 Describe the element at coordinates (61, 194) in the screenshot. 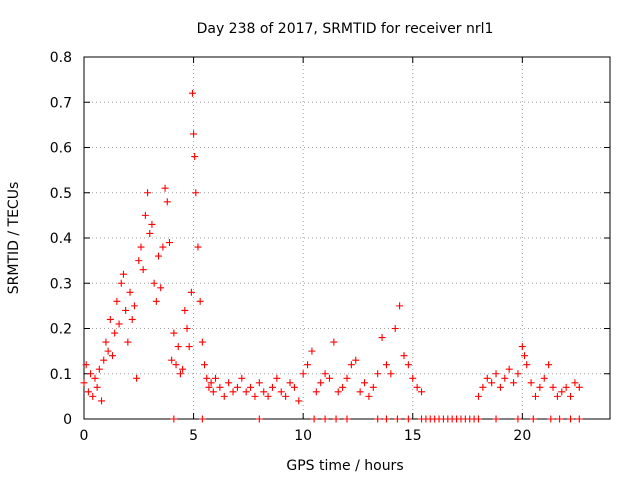

I see `y-tick-label: 0.5` at that location.